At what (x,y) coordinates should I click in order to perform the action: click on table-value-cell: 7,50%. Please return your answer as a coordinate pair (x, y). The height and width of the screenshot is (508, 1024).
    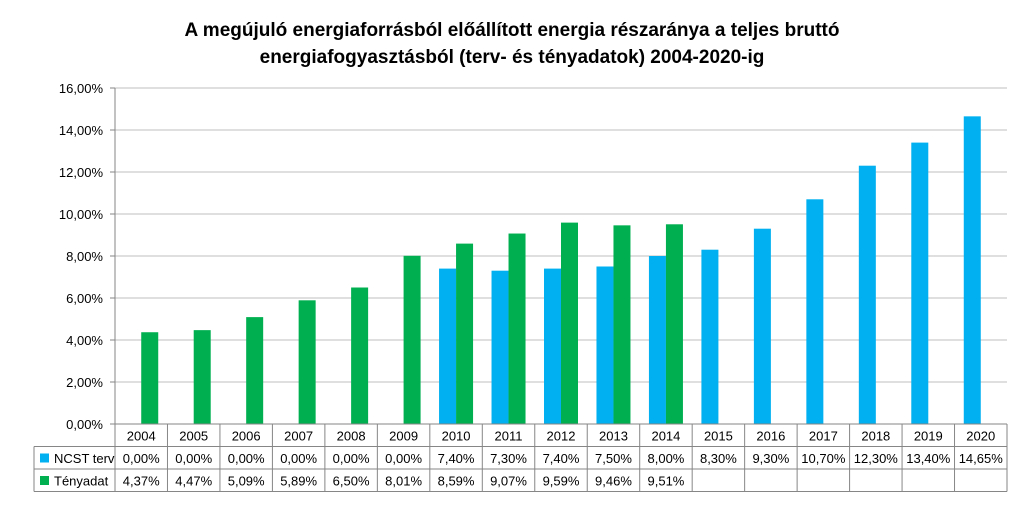
    Looking at the image, I should click on (613, 458).